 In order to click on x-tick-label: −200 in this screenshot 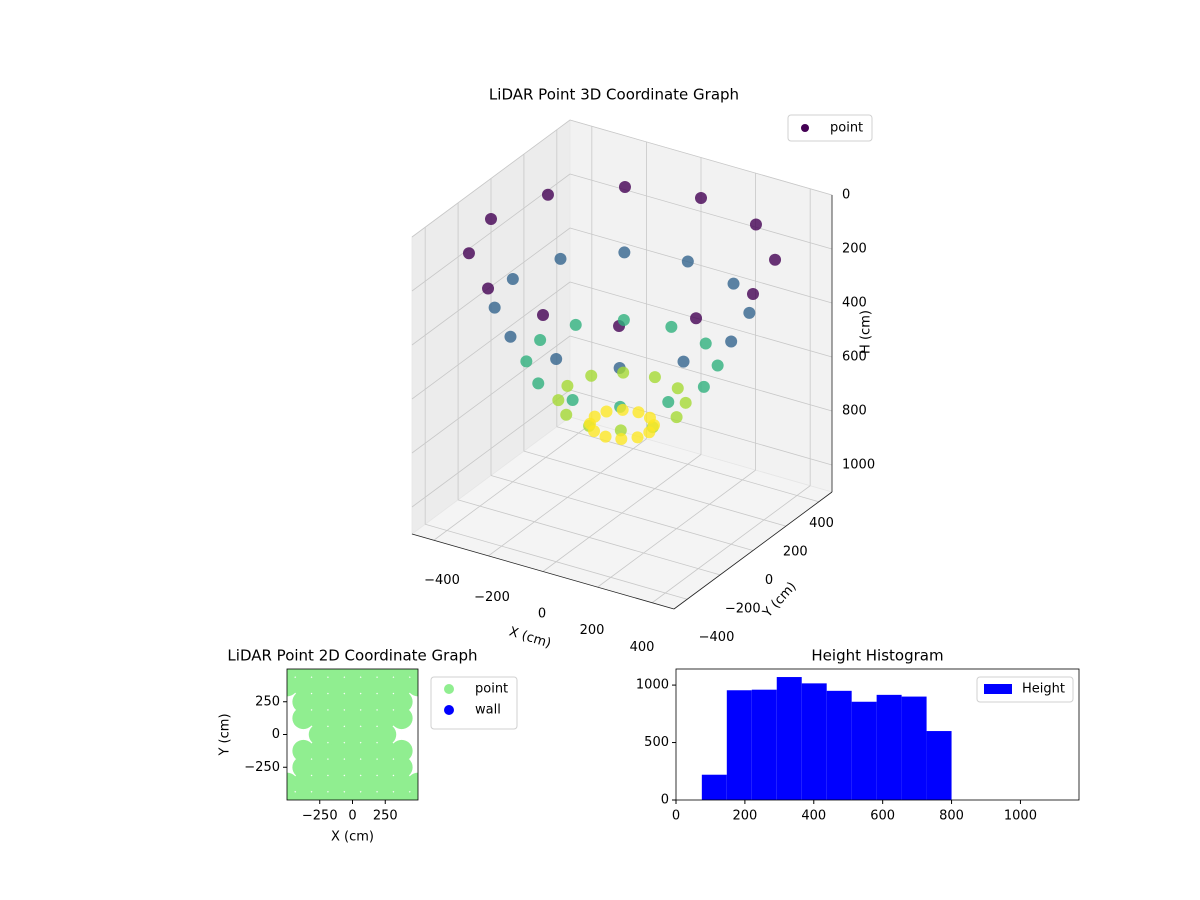, I will do `click(492, 597)`.